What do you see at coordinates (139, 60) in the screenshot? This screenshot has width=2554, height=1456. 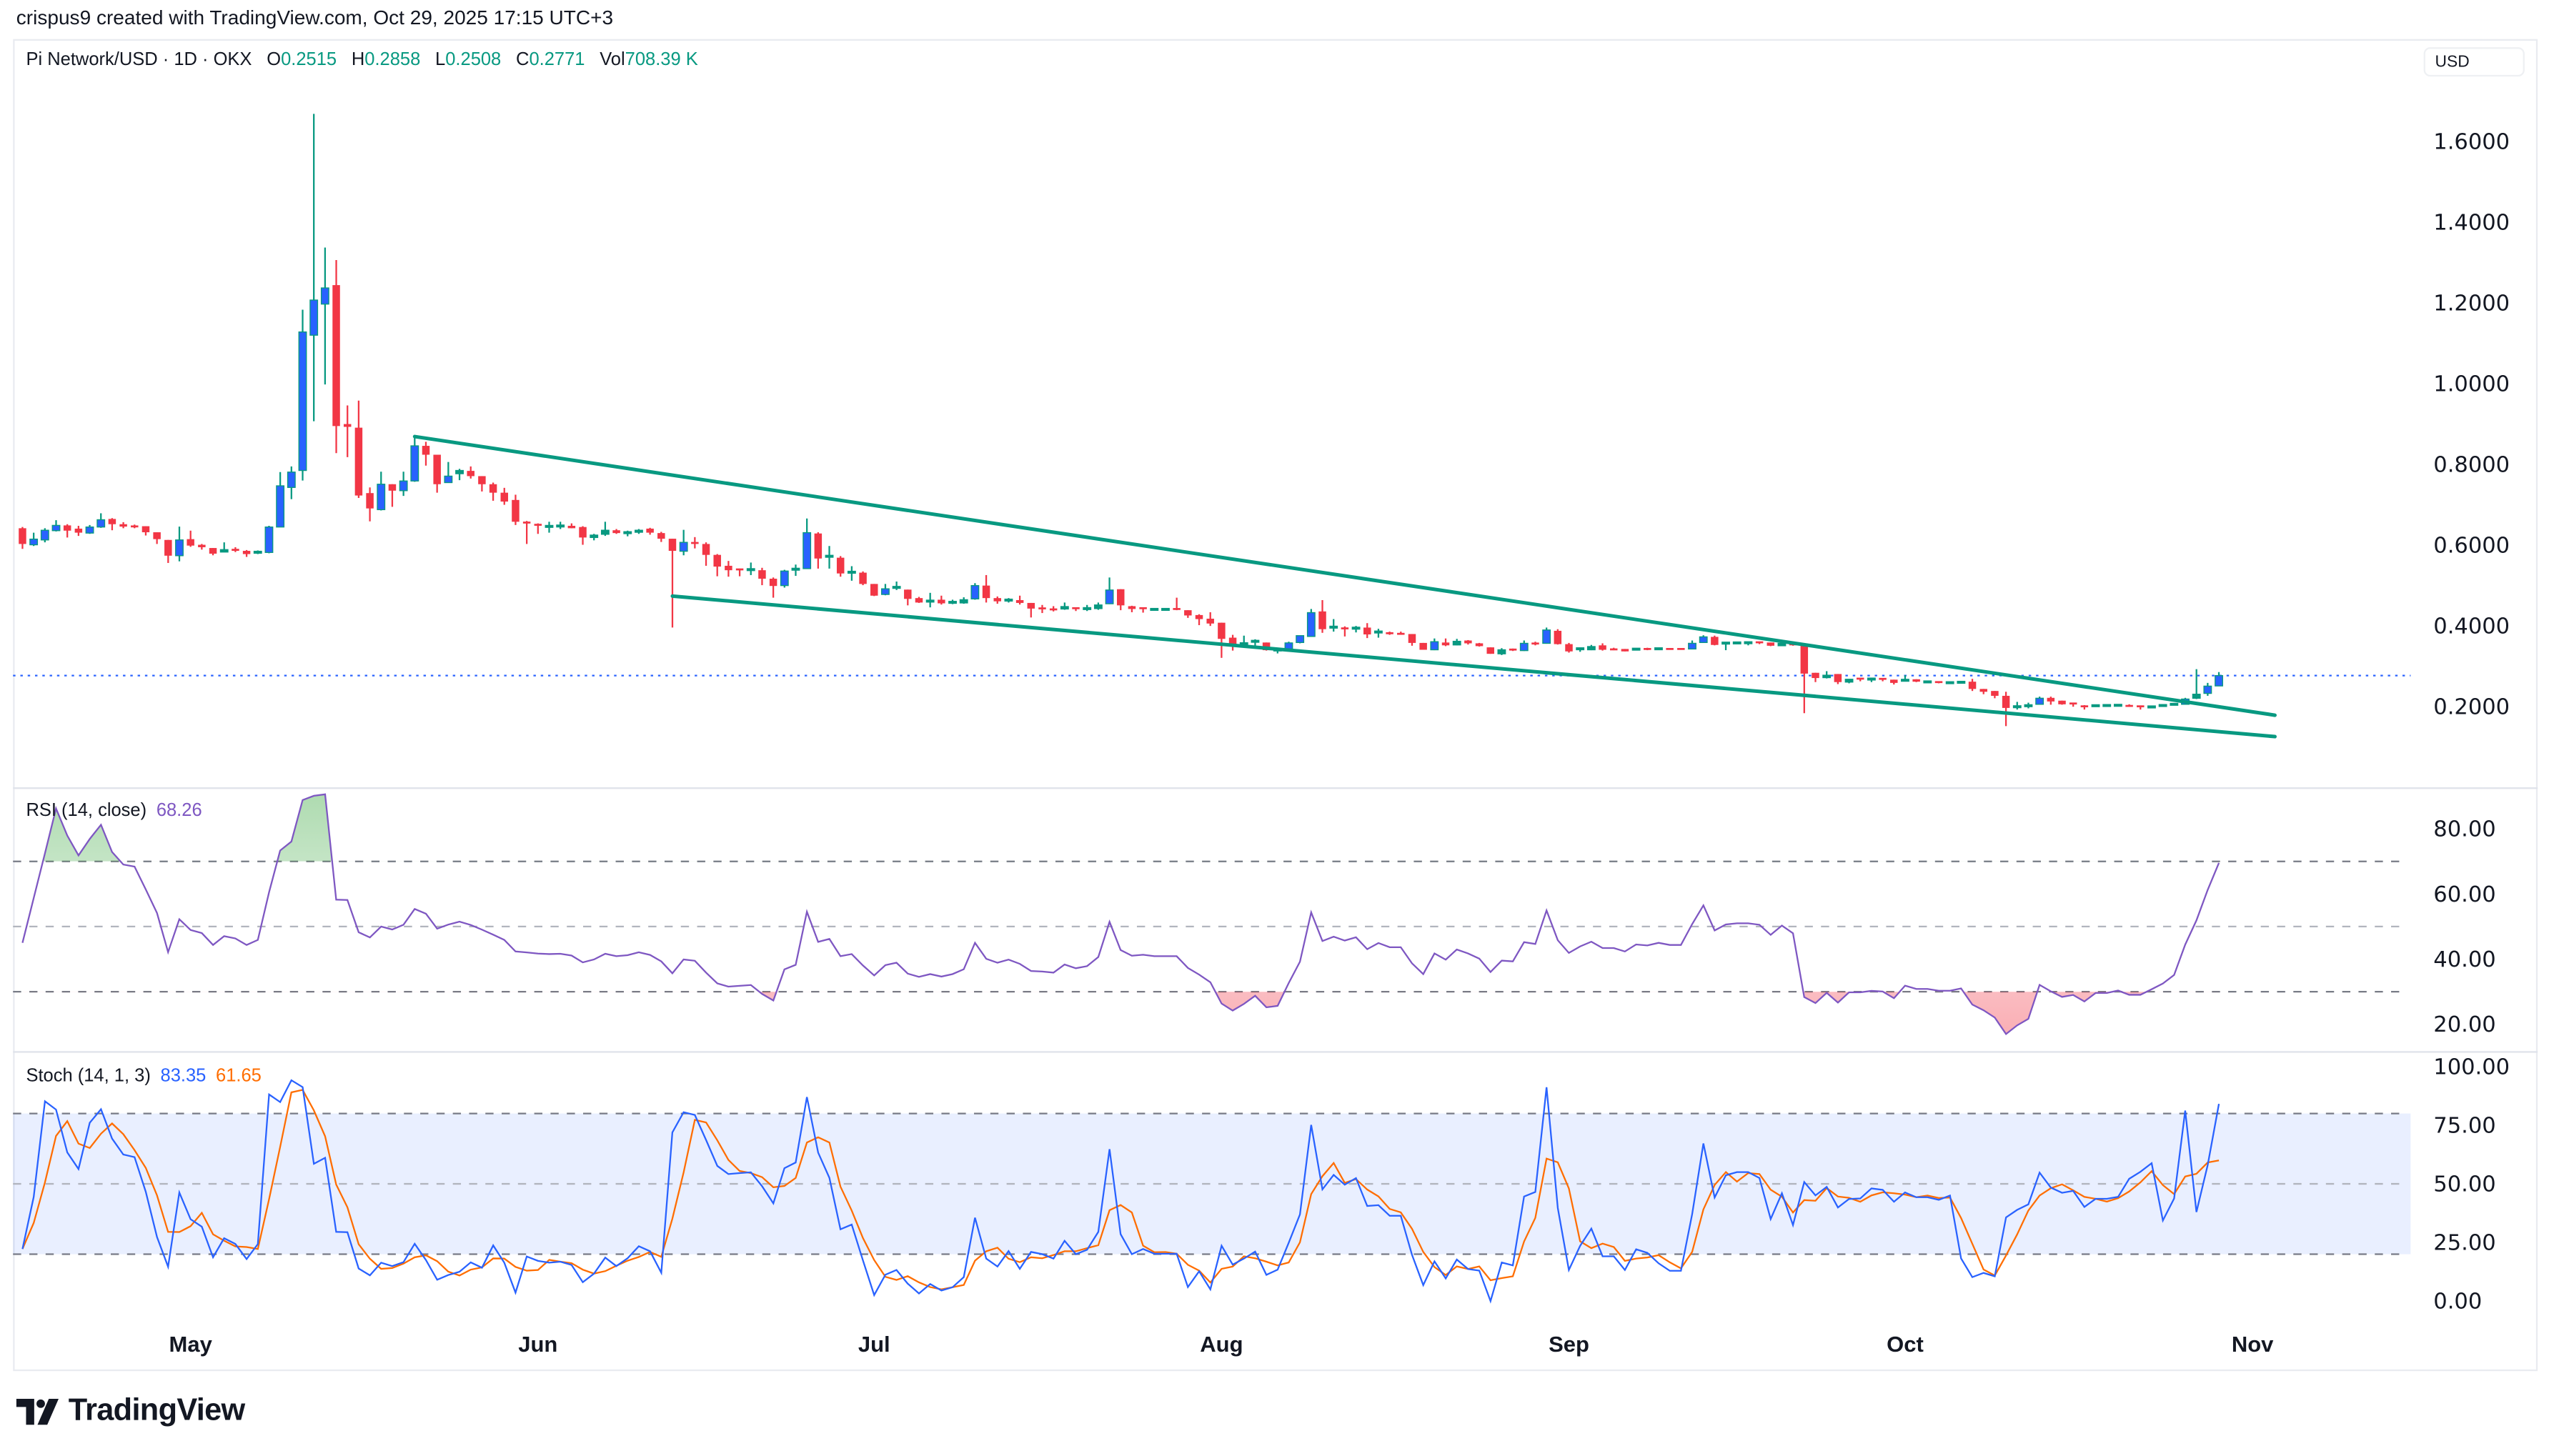 I see `symbol-title: Pi Network/USD · 1D · OKX` at bounding box center [139, 60].